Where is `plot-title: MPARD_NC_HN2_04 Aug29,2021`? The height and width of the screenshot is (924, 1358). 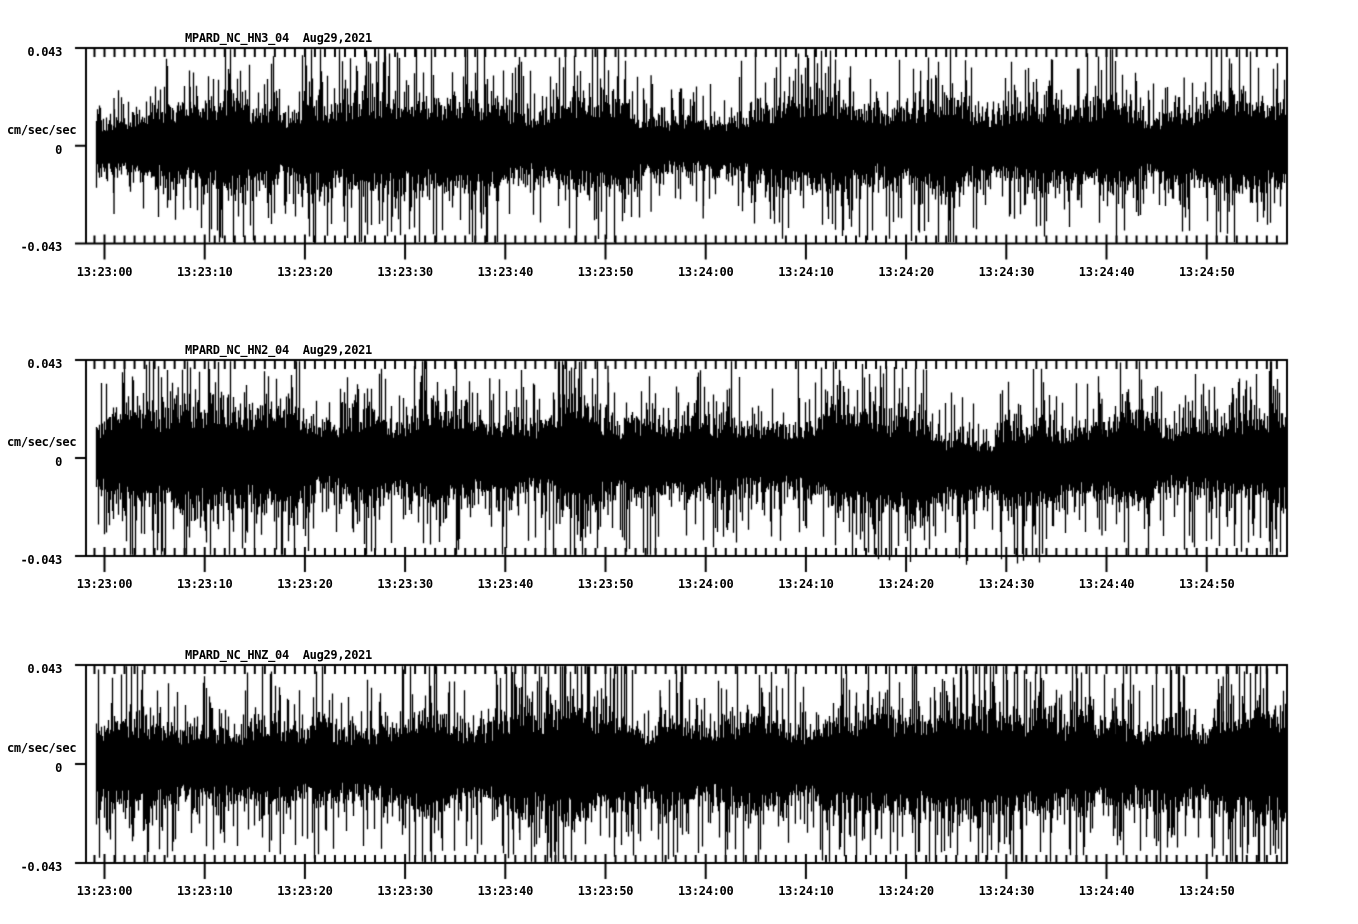
plot-title: MPARD_NC_HN2_04 Aug29,2021 is located at coordinates (278, 350).